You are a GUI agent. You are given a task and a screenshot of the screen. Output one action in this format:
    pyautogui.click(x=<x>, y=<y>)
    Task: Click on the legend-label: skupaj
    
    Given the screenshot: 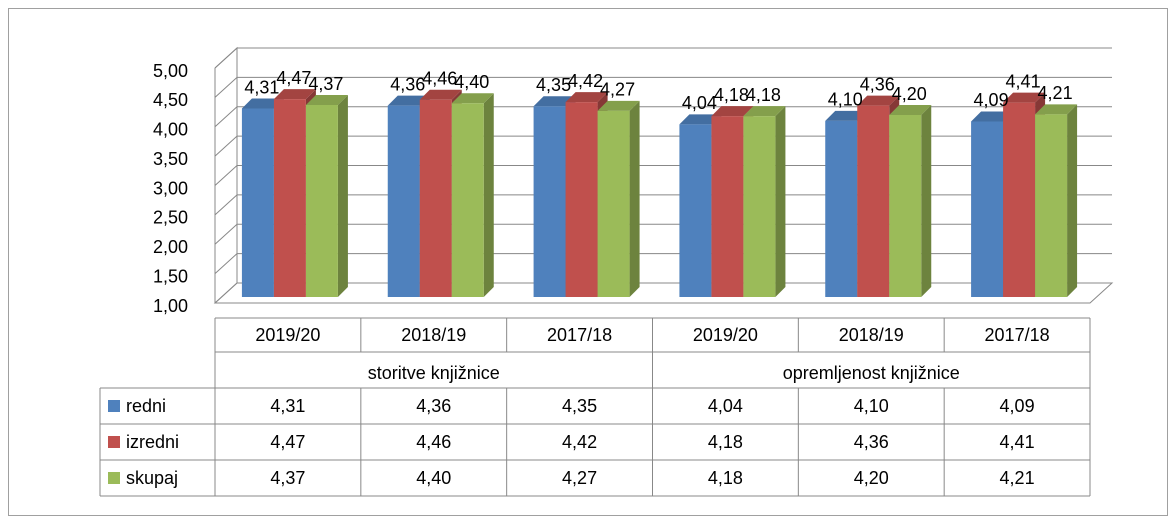 What is the action you would take?
    pyautogui.click(x=152, y=478)
    